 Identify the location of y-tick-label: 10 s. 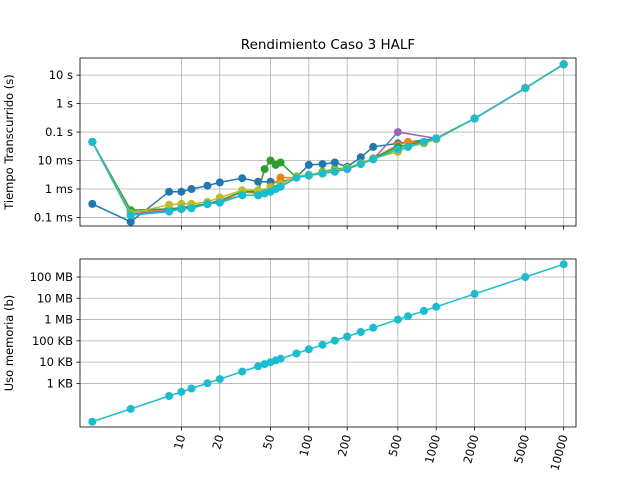
(61, 75).